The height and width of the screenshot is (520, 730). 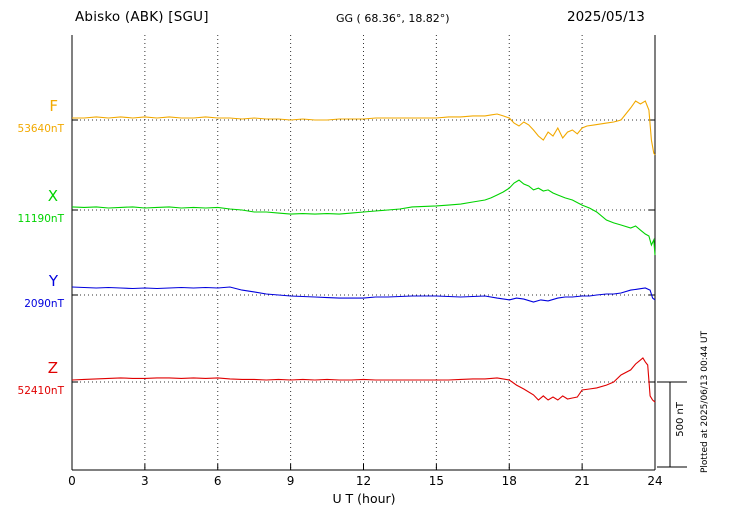 What do you see at coordinates (509, 481) in the screenshot?
I see `x-tick-label-18: 18` at bounding box center [509, 481].